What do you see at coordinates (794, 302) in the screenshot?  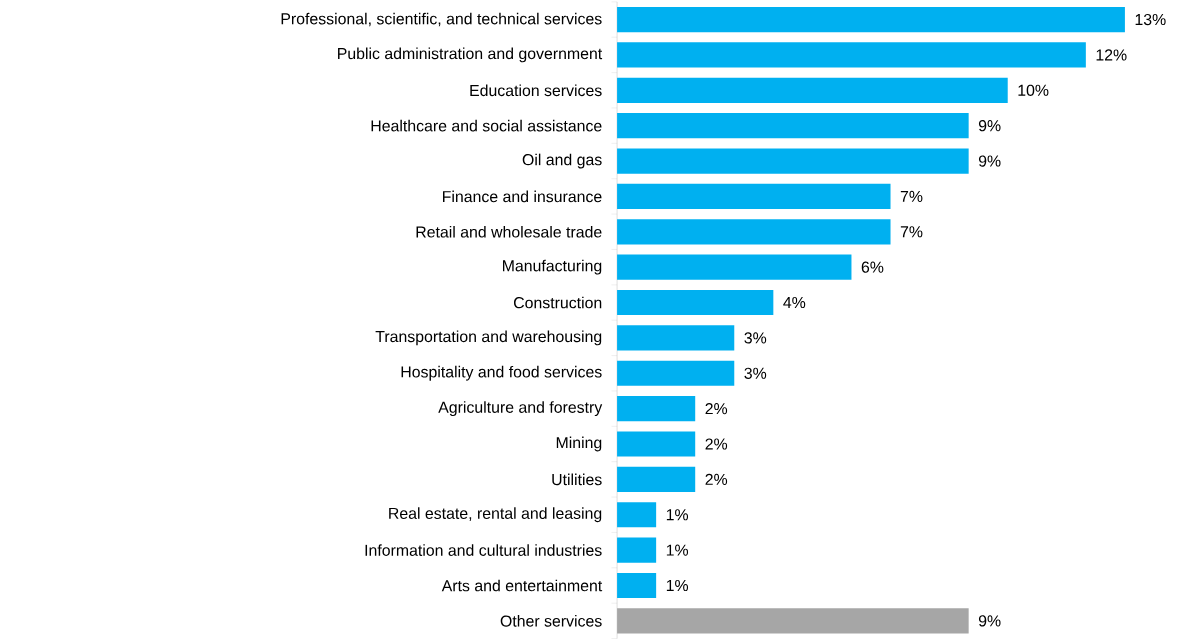 I see `data-label: 4%` at bounding box center [794, 302].